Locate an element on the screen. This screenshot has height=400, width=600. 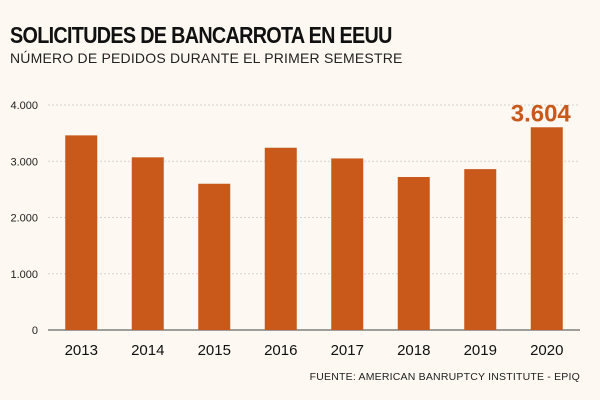
x-tick-label: 2016 is located at coordinates (280, 350).